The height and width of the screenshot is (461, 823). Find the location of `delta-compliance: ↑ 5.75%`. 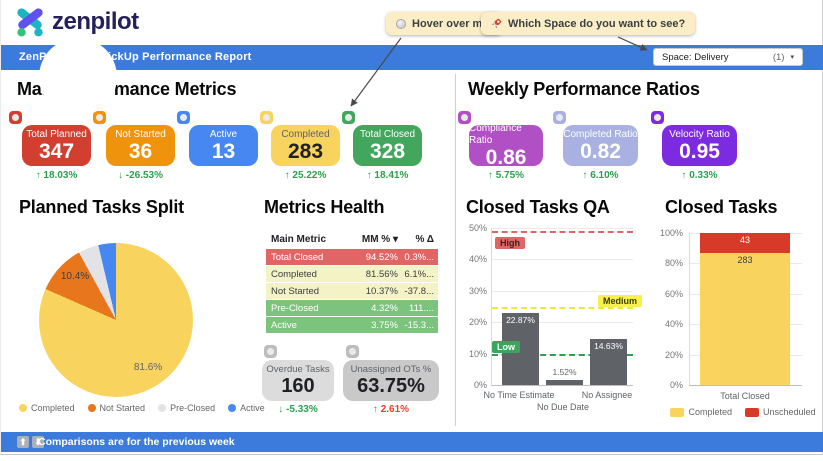

delta-compliance: ↑ 5.75% is located at coordinates (506, 175).